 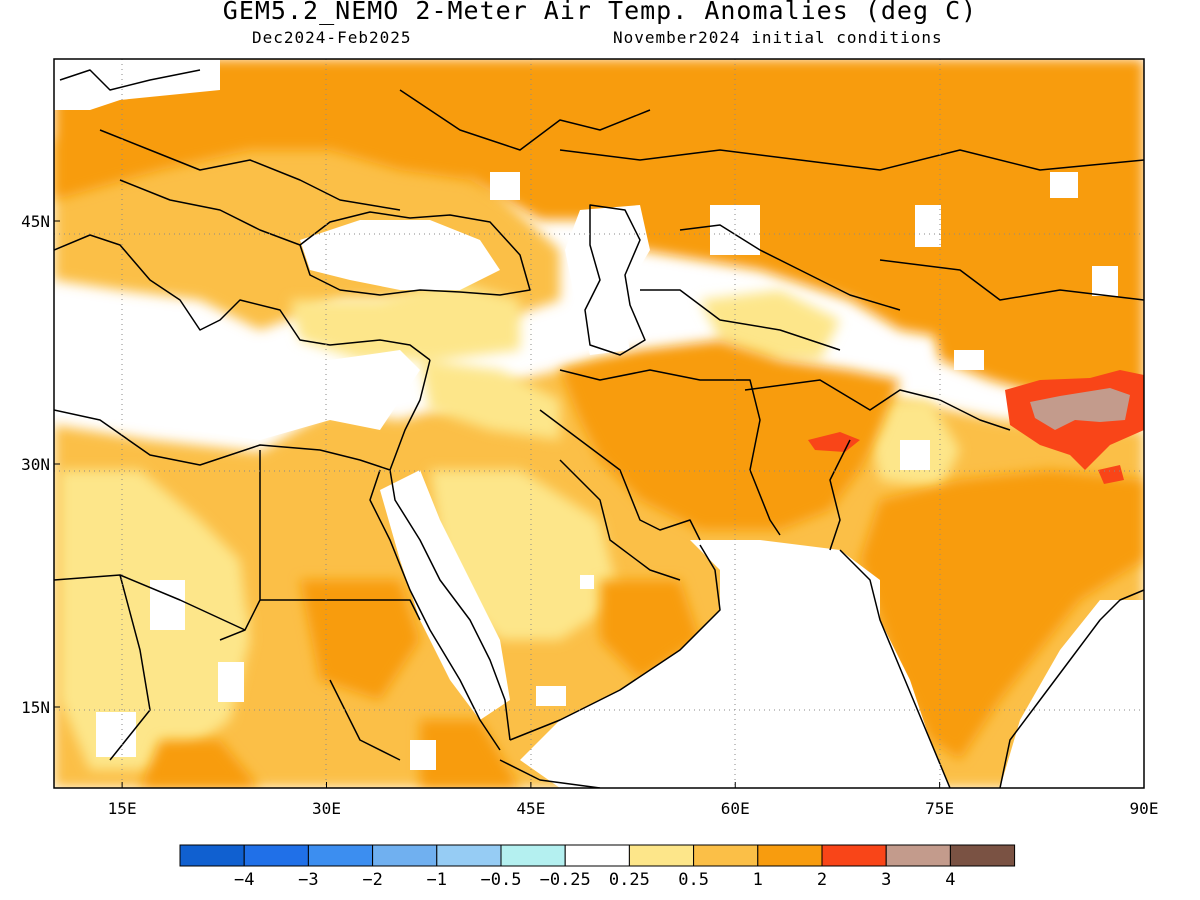 I want to click on season-label: Dec2024-Feb2025, so click(x=332, y=37).